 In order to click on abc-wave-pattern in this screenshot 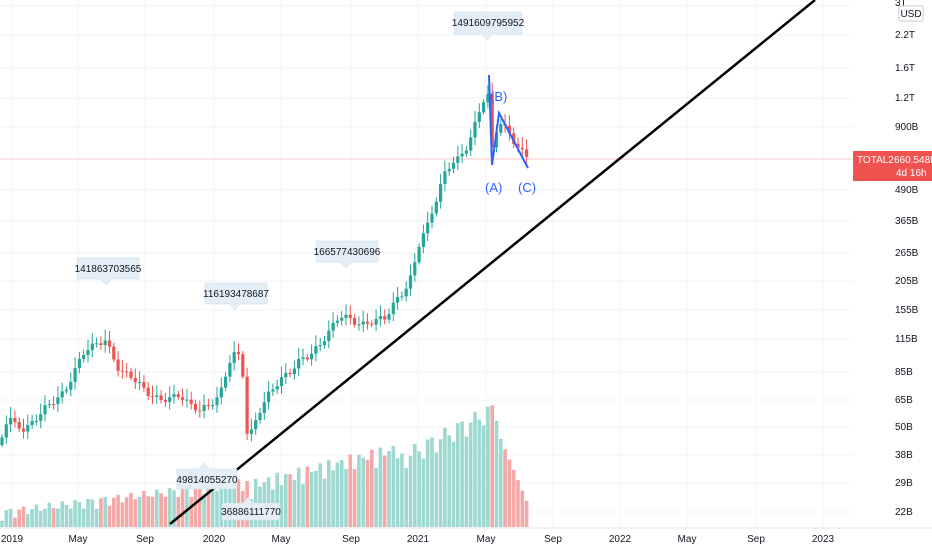, I will do `click(508, 121)`.